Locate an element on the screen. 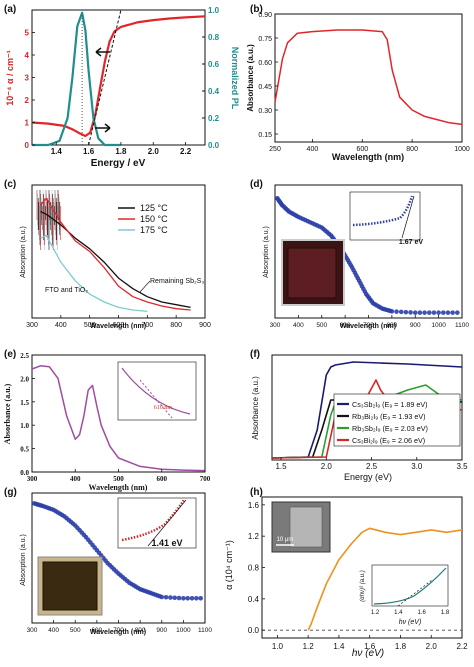  x-tick-label: 2.2 is located at coordinates (462, 646).